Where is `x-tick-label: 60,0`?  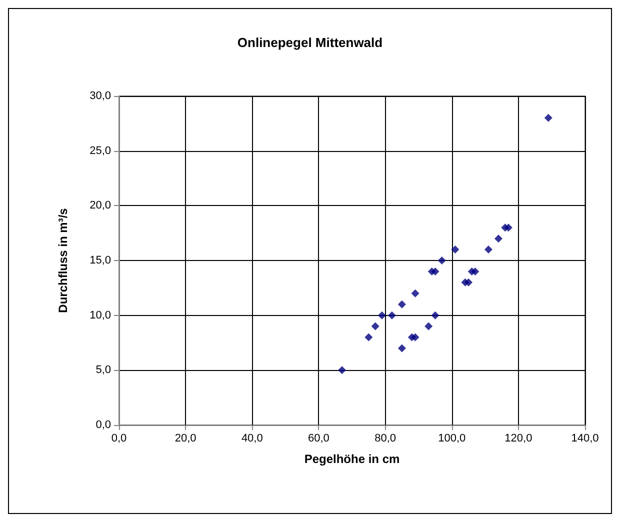 x-tick-label: 60,0 is located at coordinates (319, 438).